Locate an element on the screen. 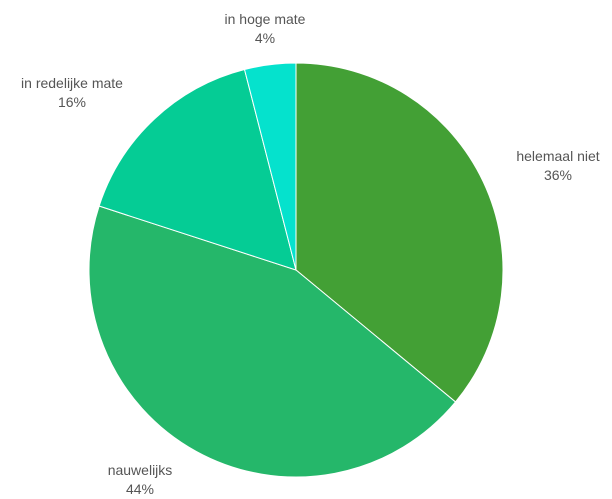 The image size is (612, 499). slice-name: helemaal niet is located at coordinates (558, 156).